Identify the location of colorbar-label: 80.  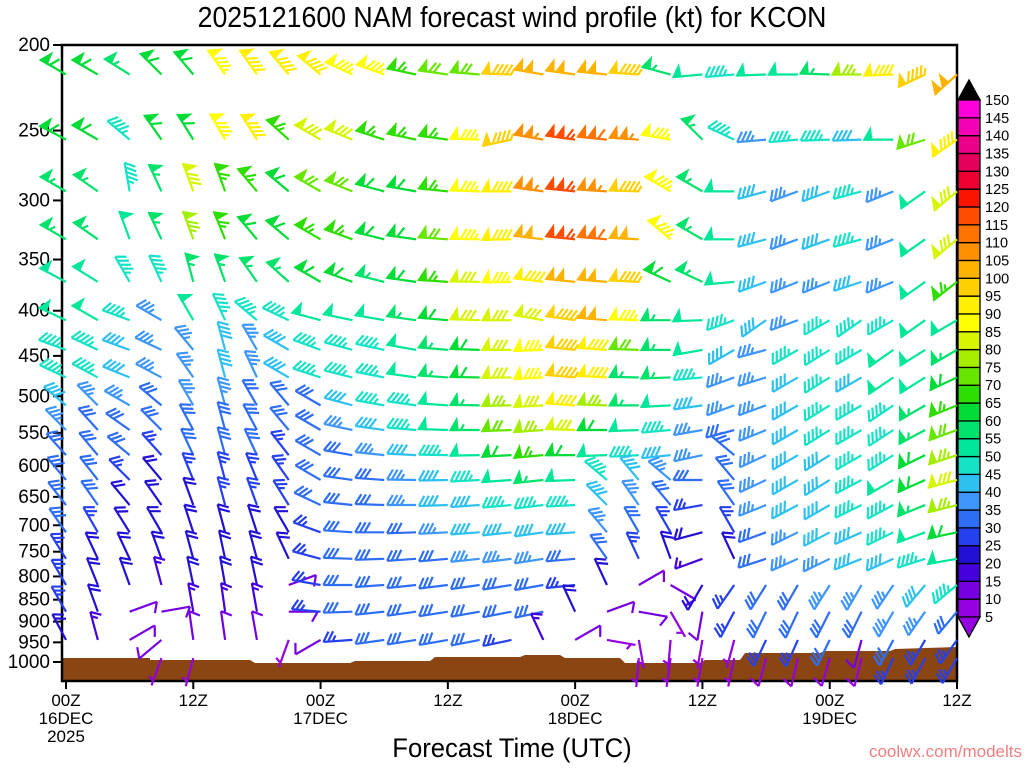
(993, 351).